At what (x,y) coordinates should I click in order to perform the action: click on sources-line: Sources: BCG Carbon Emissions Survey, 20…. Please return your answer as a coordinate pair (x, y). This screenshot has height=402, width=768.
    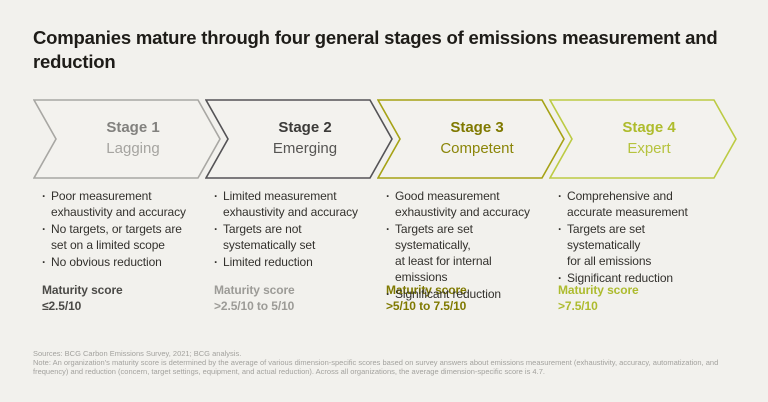
    Looking at the image, I should click on (137, 353).